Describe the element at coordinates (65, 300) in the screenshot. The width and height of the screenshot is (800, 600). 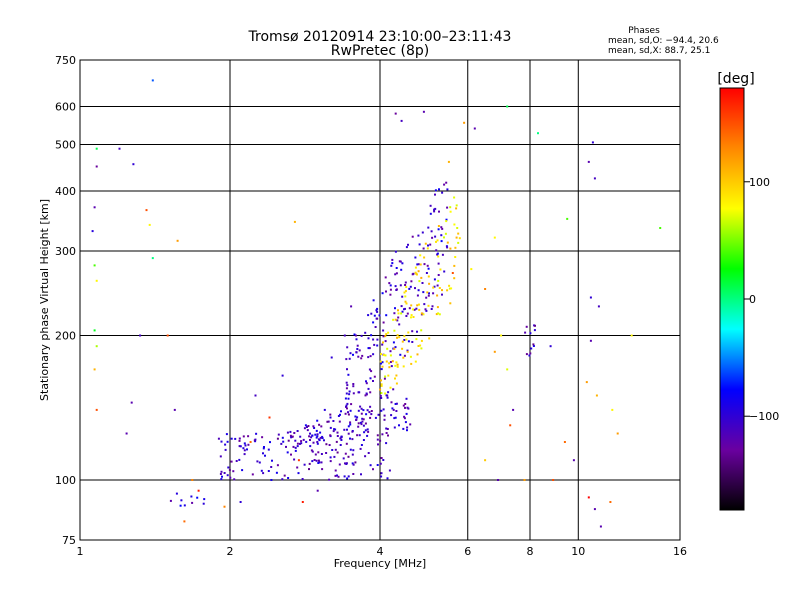
I see `y-tick-labels: 75 100 200 300 400 500 600 750` at that location.